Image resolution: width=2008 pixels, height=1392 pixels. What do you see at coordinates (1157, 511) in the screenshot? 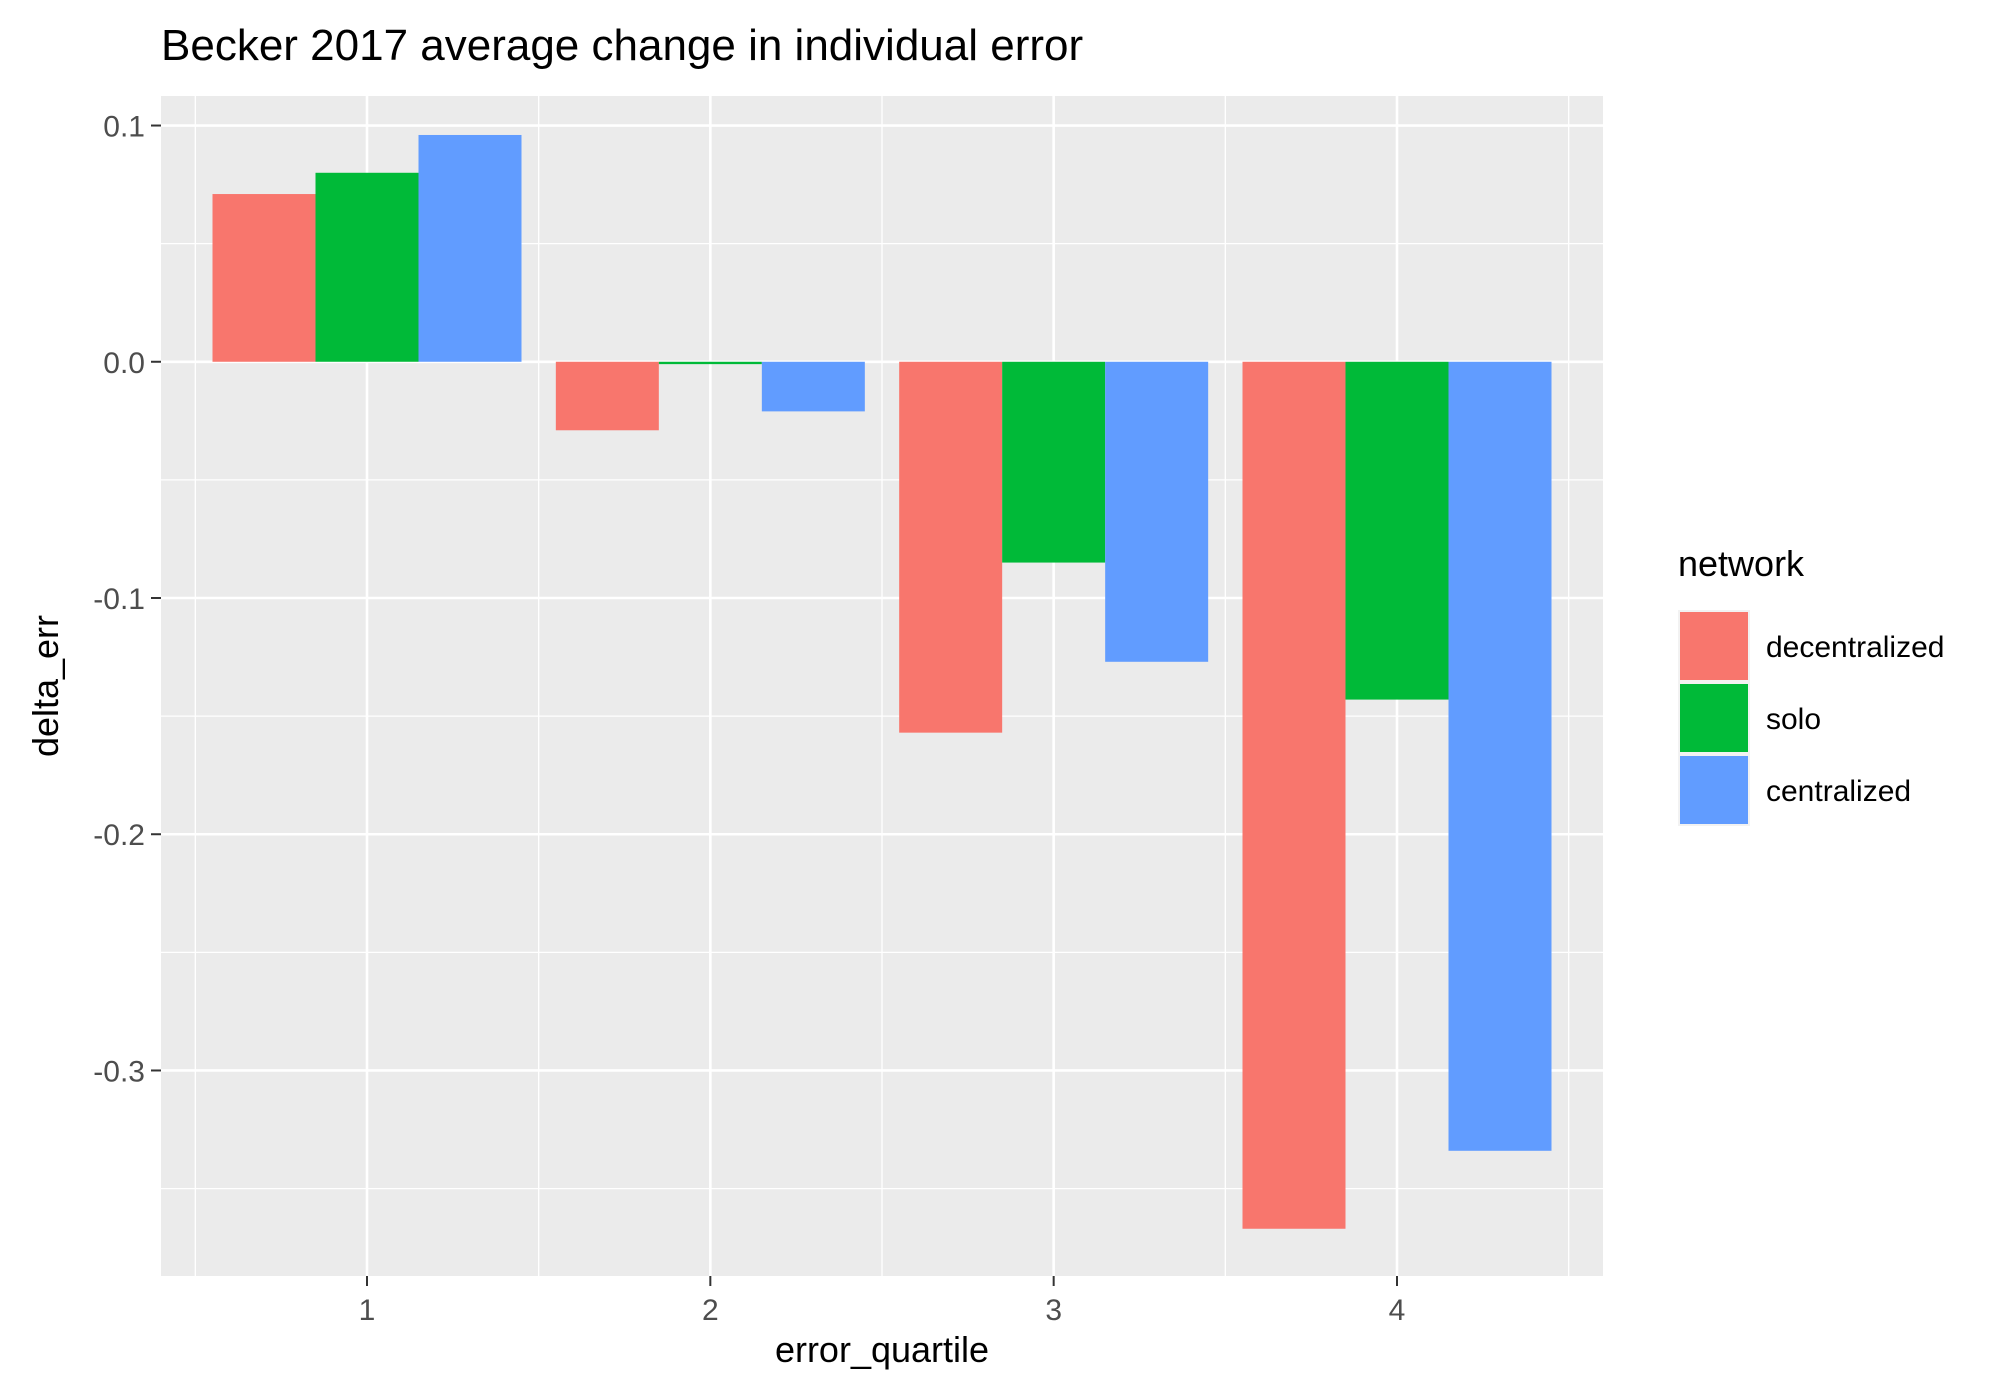
I see `bar-centralized-q3` at bounding box center [1157, 511].